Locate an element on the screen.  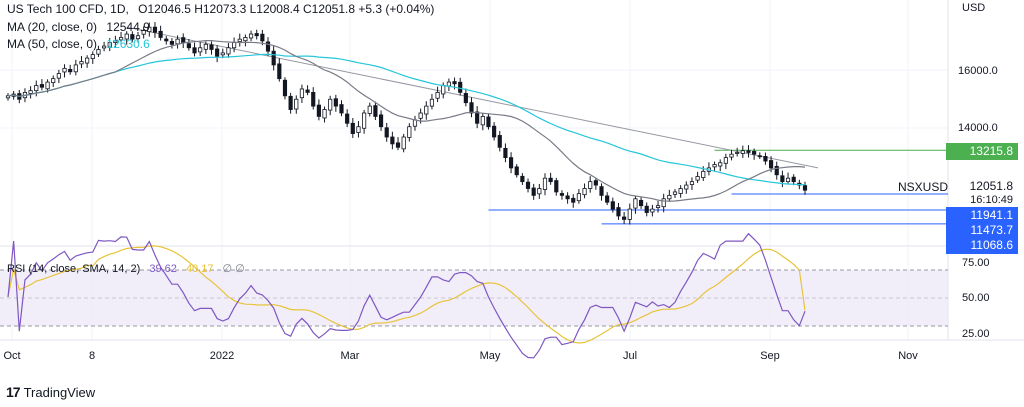
support1-tag: 11941.1 is located at coordinates (982, 215).